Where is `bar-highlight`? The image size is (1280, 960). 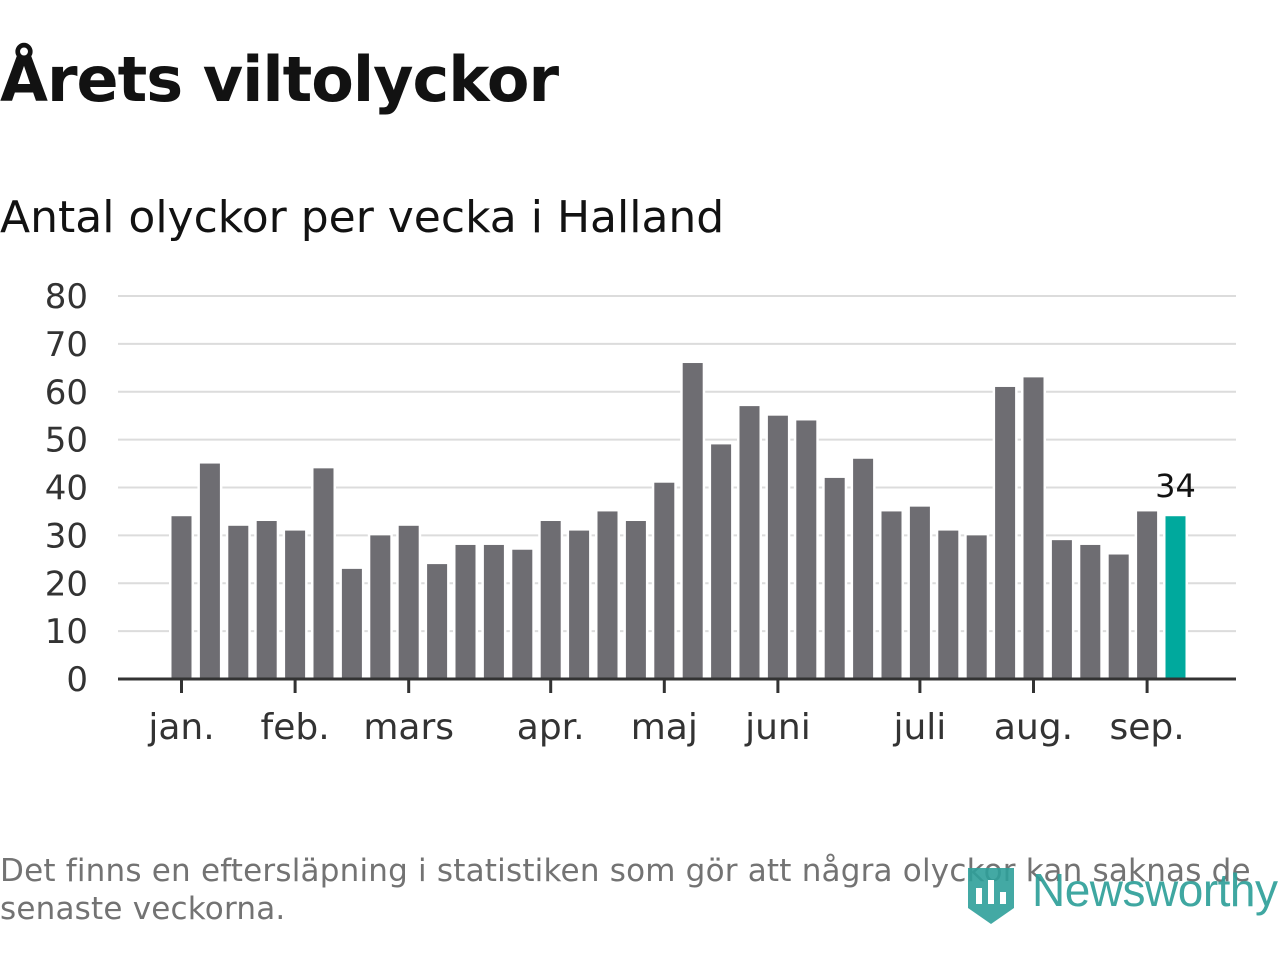 bar-highlight is located at coordinates (1175, 597).